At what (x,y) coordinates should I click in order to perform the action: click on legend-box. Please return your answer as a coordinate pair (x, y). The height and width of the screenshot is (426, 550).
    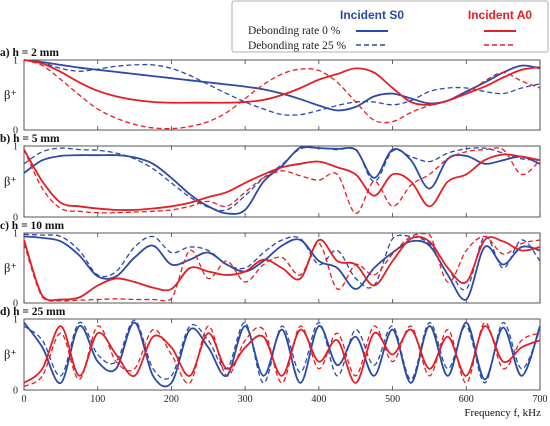
    Looking at the image, I should click on (390, 26).